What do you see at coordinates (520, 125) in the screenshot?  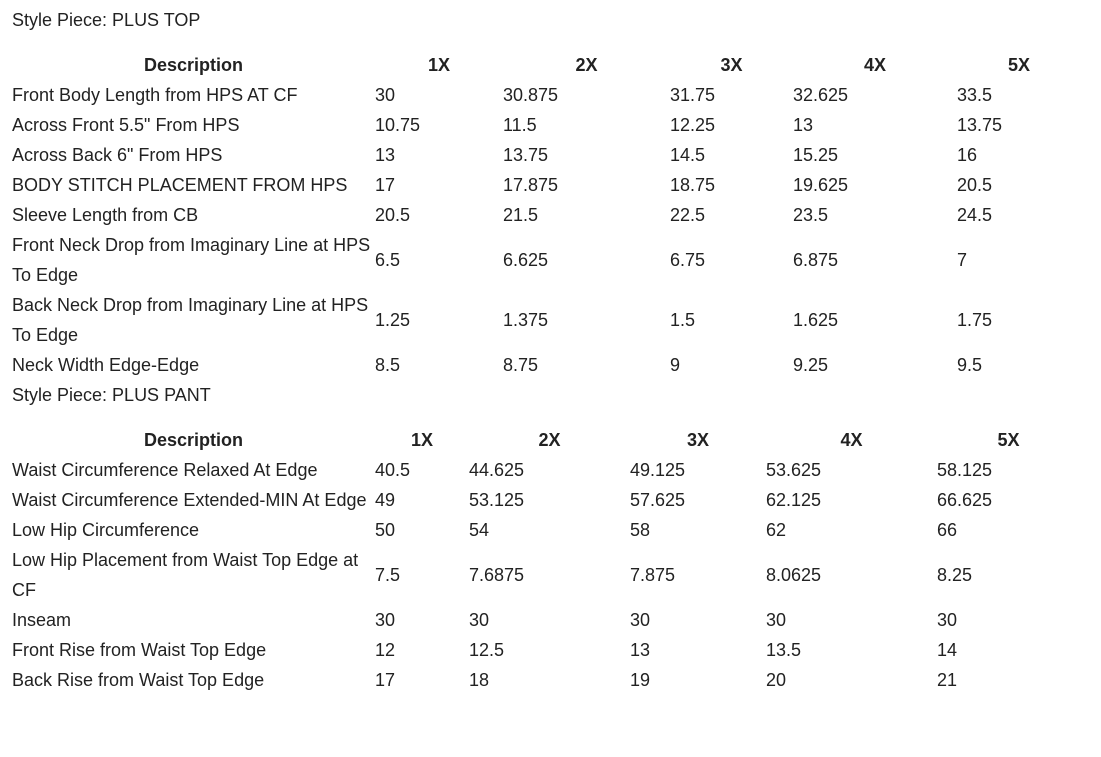 I see `size-cell: 11.5` at bounding box center [520, 125].